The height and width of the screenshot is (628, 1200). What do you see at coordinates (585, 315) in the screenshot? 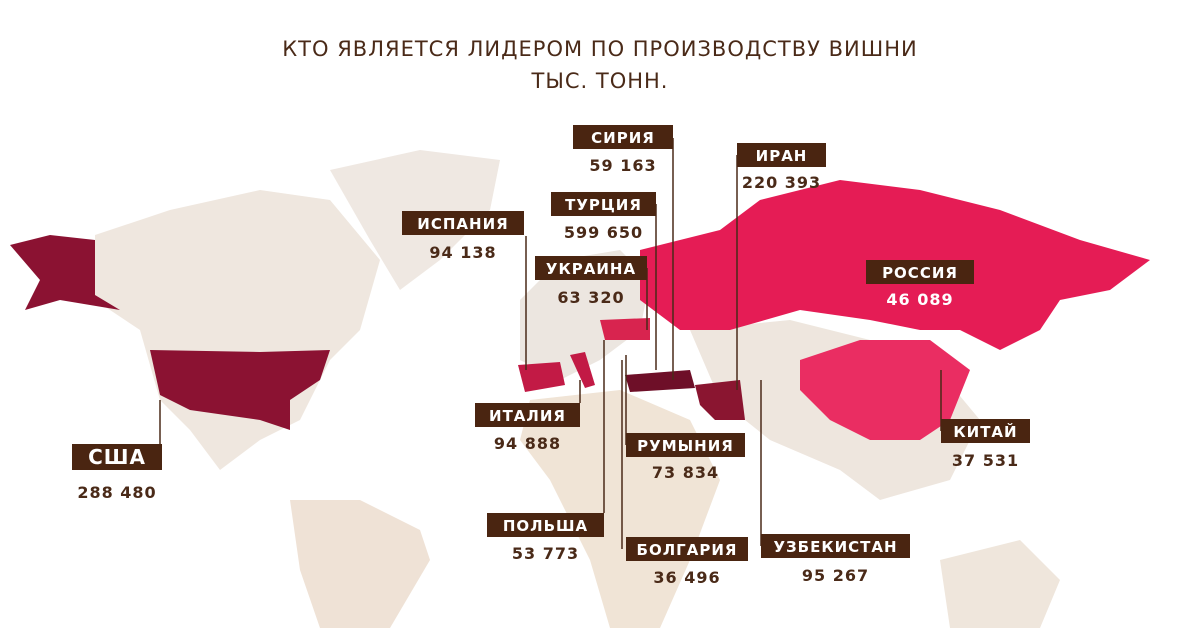
I see `land-europe` at bounding box center [585, 315].